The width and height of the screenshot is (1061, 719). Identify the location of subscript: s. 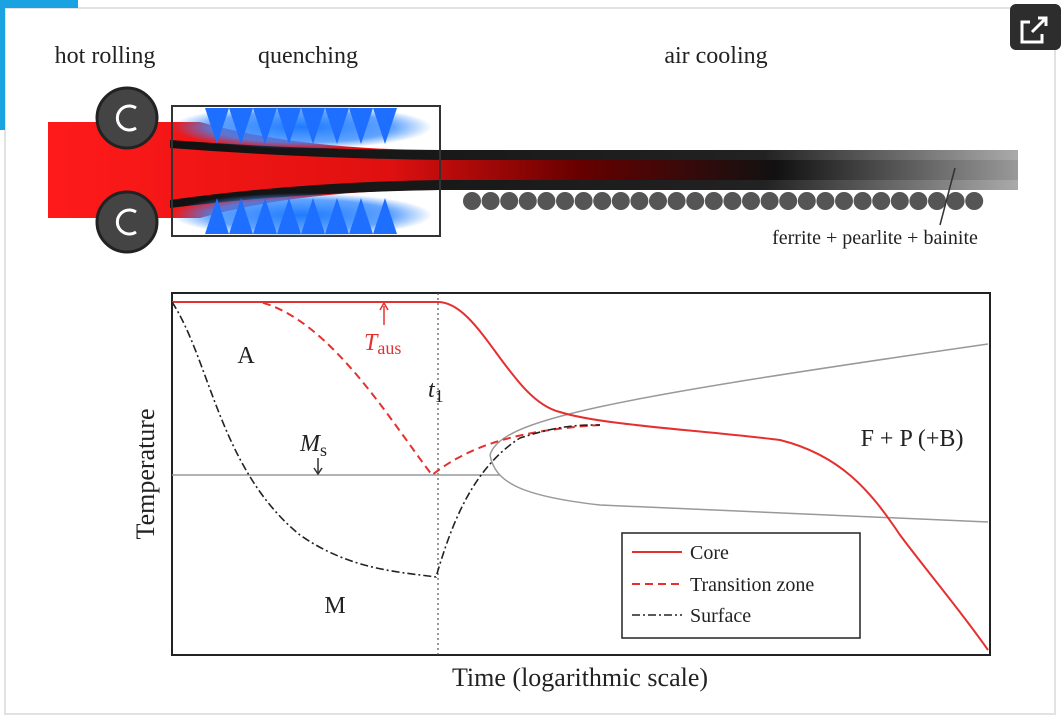
(323, 450).